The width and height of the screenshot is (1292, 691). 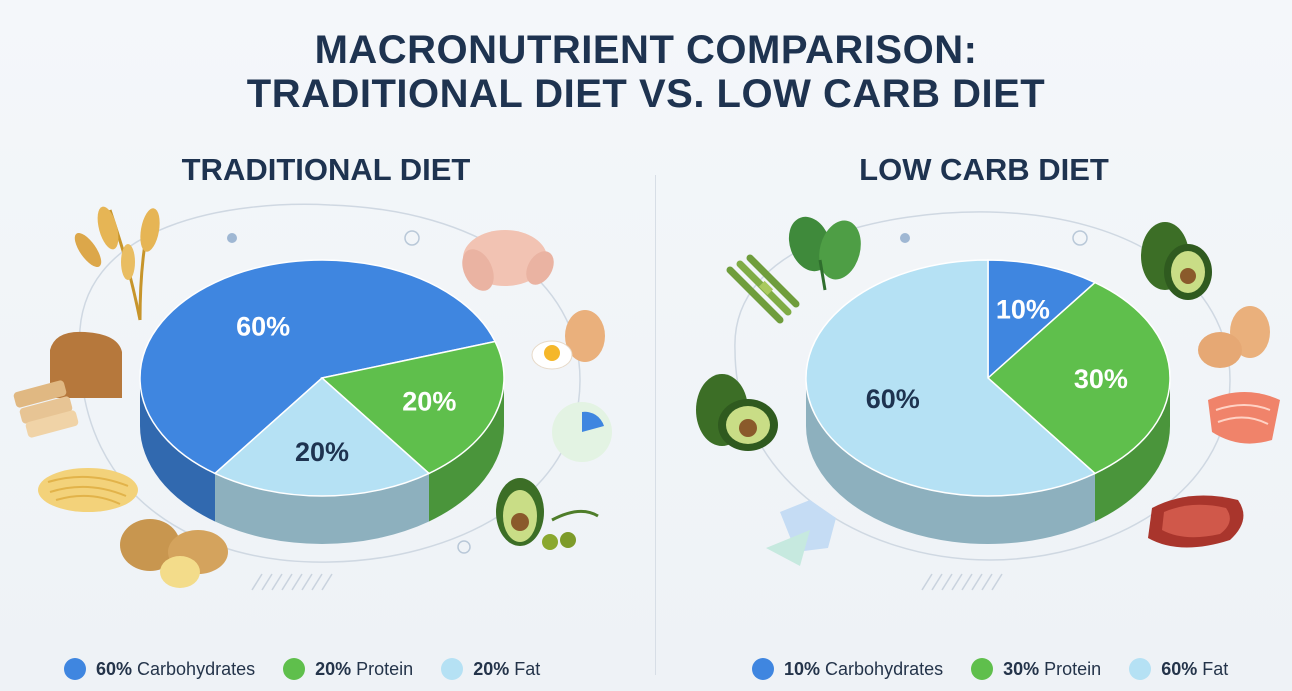 What do you see at coordinates (984, 169) in the screenshot?
I see `low-carb-diet-title: LOW CARB DIET` at bounding box center [984, 169].